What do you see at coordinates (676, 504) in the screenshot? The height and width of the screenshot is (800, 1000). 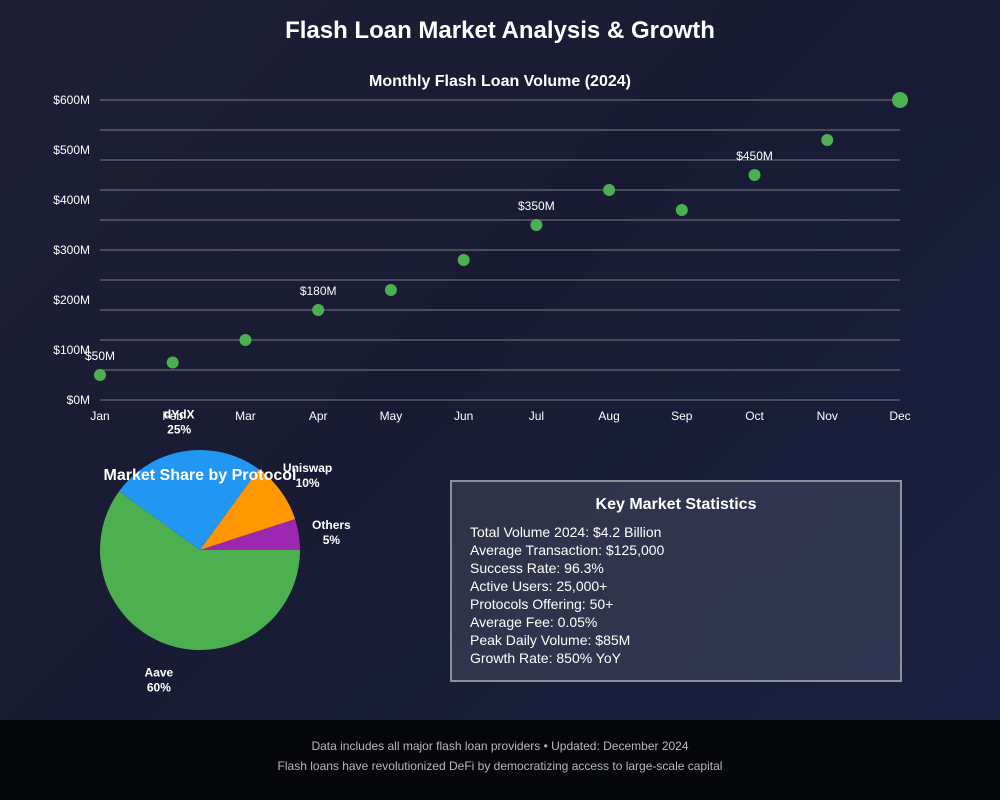 I see `key-stats-title: Key Market Statistics` at bounding box center [676, 504].